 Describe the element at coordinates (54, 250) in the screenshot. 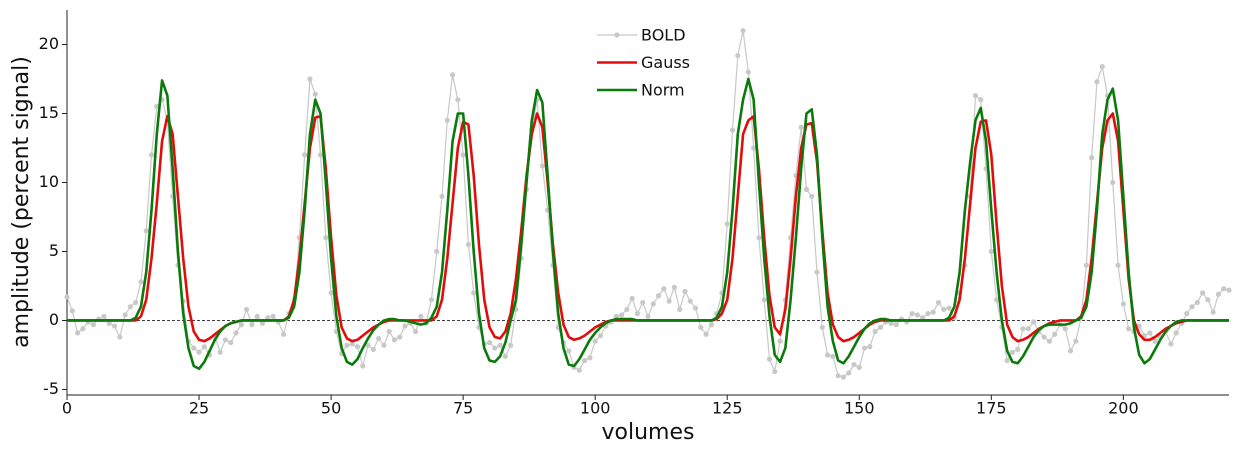

I see `y-tick-label: 5` at that location.